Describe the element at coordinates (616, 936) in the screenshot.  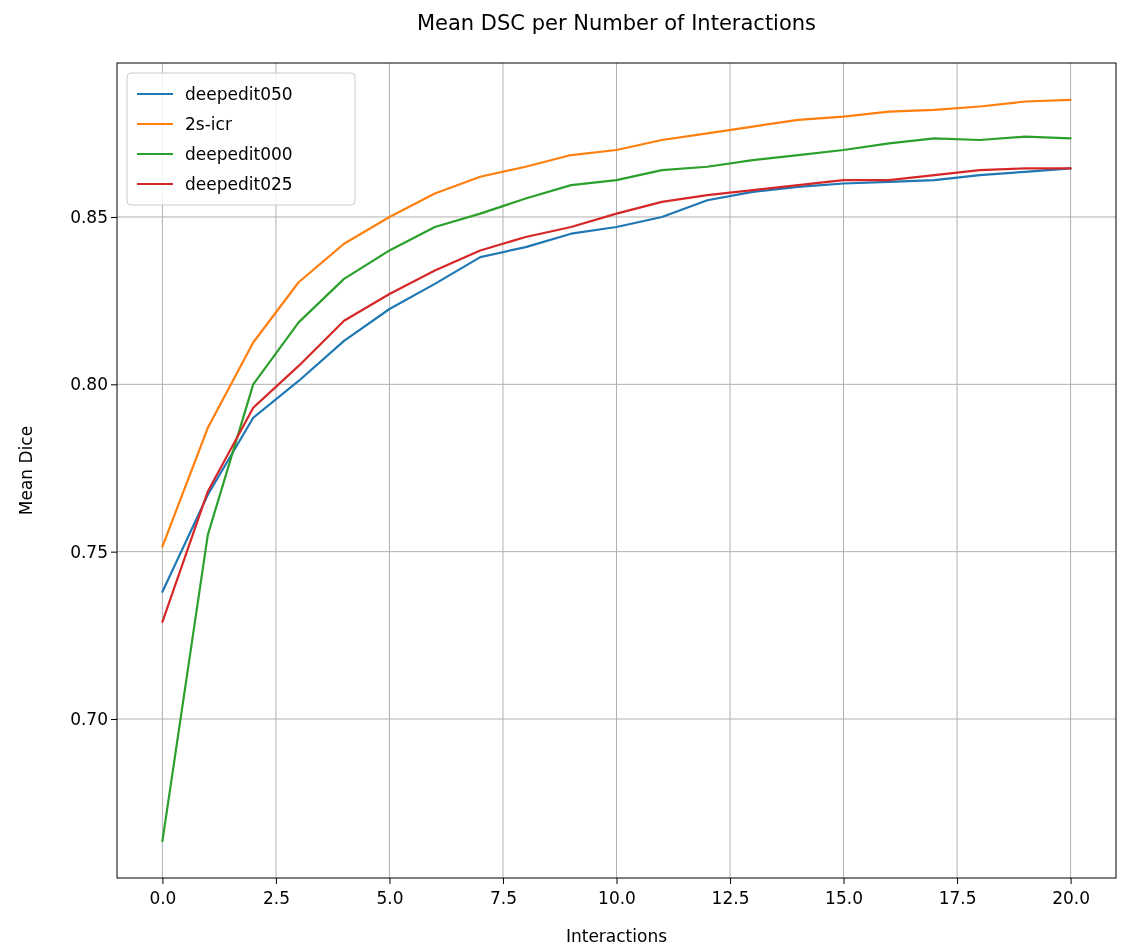
I see `x-axis-title: Interactions` at that location.